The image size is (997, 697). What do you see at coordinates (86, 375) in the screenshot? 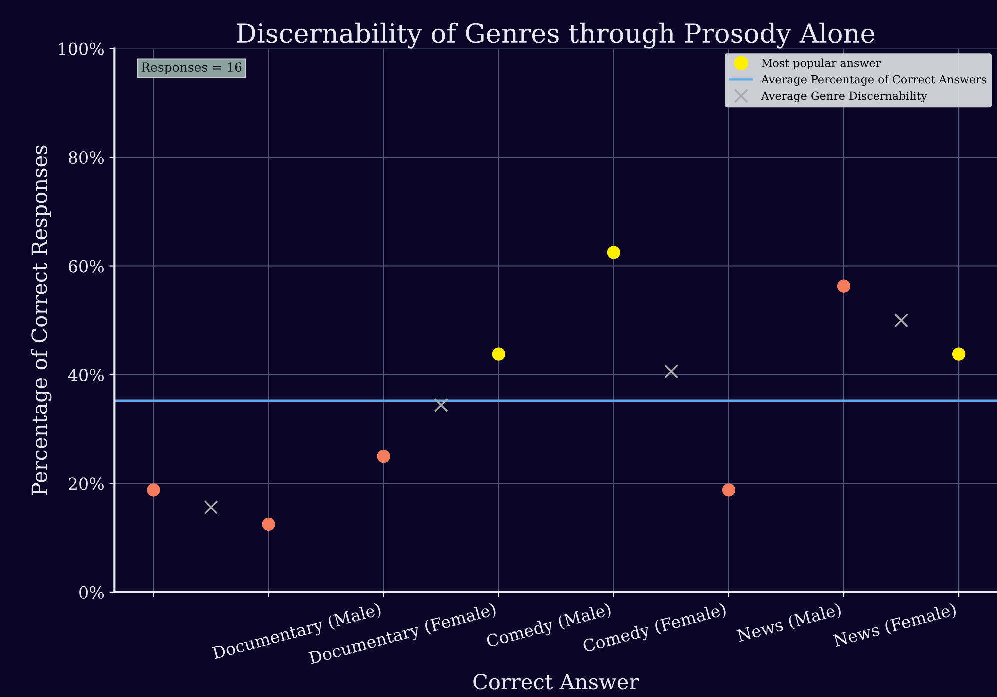
I see `y-tick-label: 40%` at bounding box center [86, 375].